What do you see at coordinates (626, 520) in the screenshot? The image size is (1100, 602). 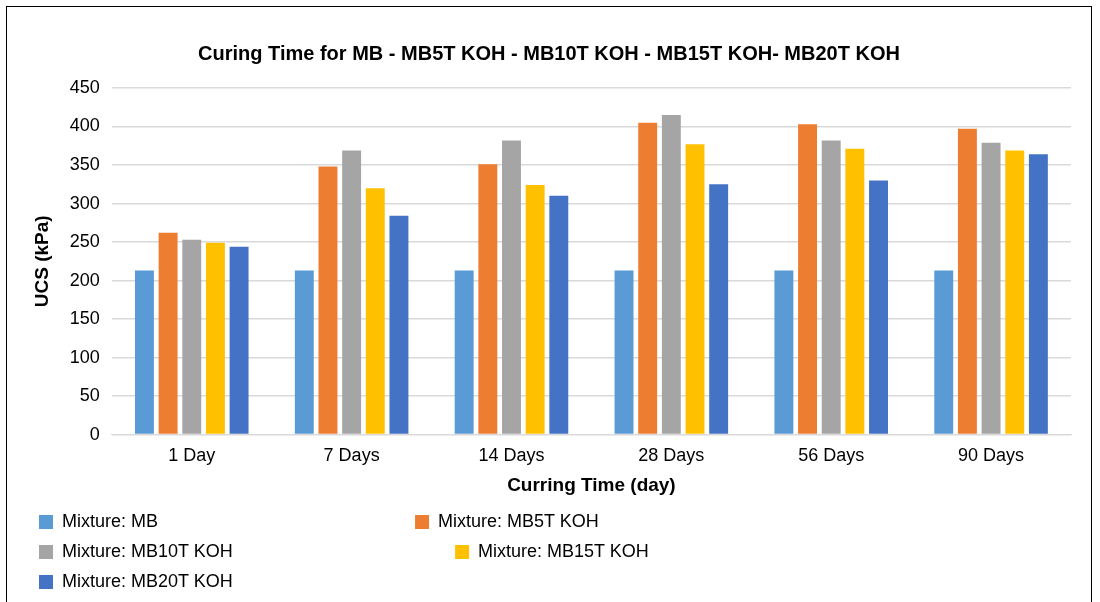 I see `legend-label: Mixture: MB5T KOH` at bounding box center [626, 520].